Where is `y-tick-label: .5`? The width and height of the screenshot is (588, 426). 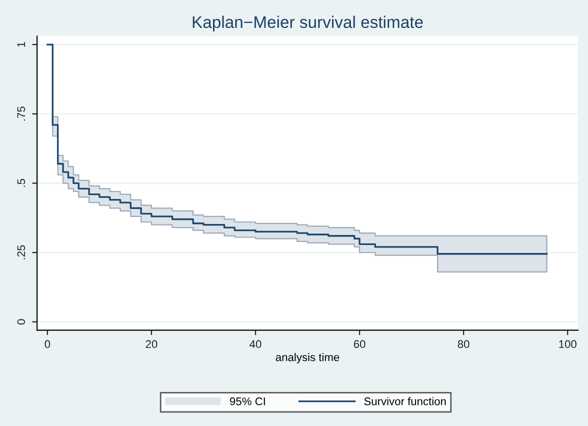 y-tick-label: .5 is located at coordinates (21, 183).